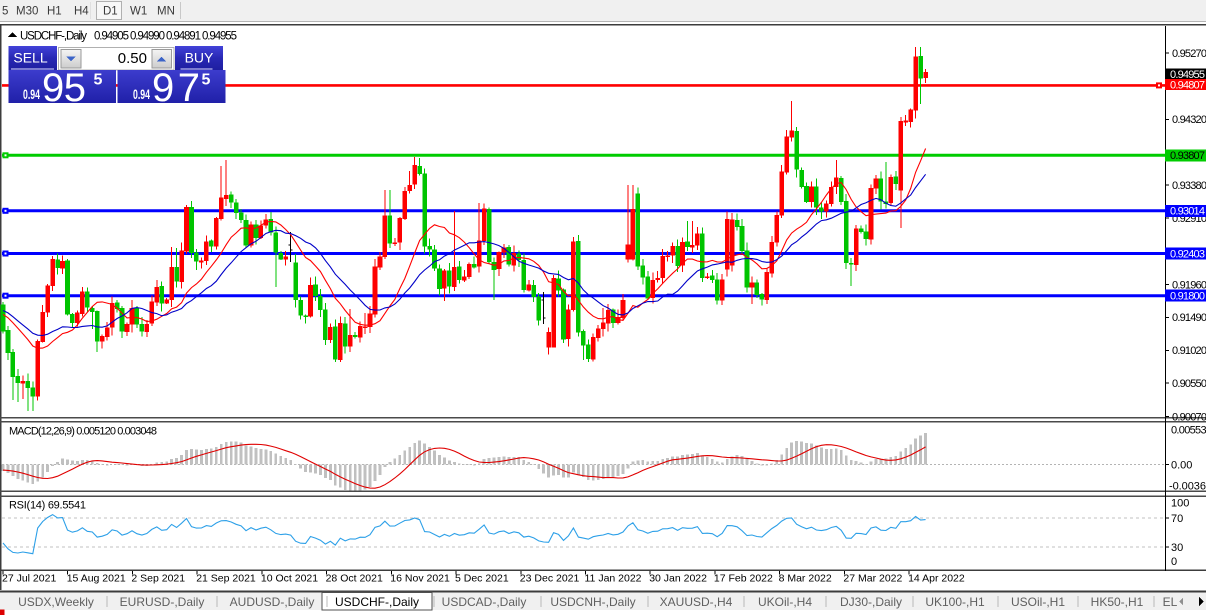  What do you see at coordinates (1038, 602) in the screenshot?
I see `svg-text: USOil-,H1` at bounding box center [1038, 602].